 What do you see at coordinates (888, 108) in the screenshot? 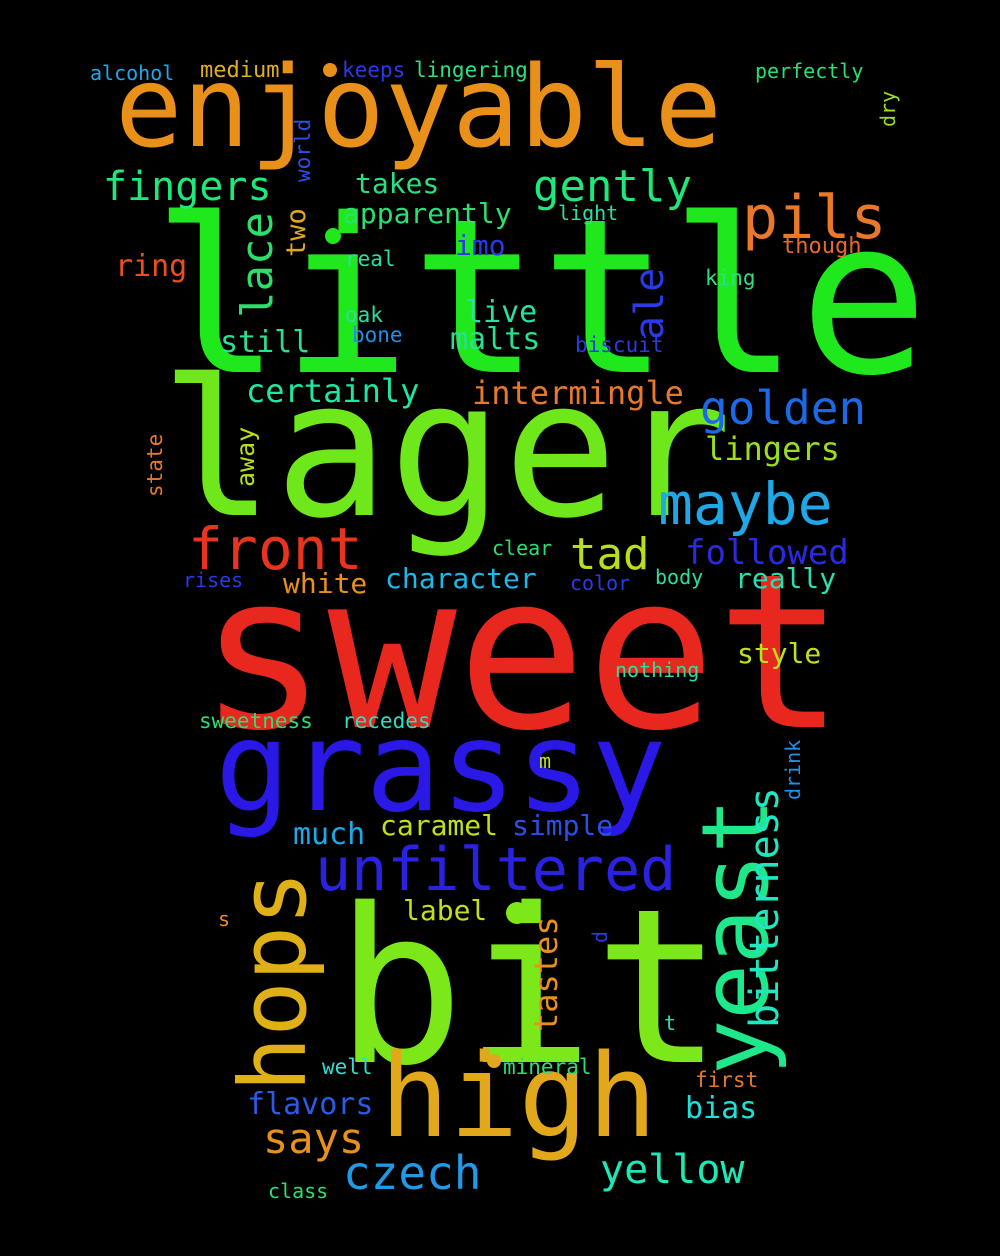
I see `word-dry: dry` at bounding box center [888, 108].